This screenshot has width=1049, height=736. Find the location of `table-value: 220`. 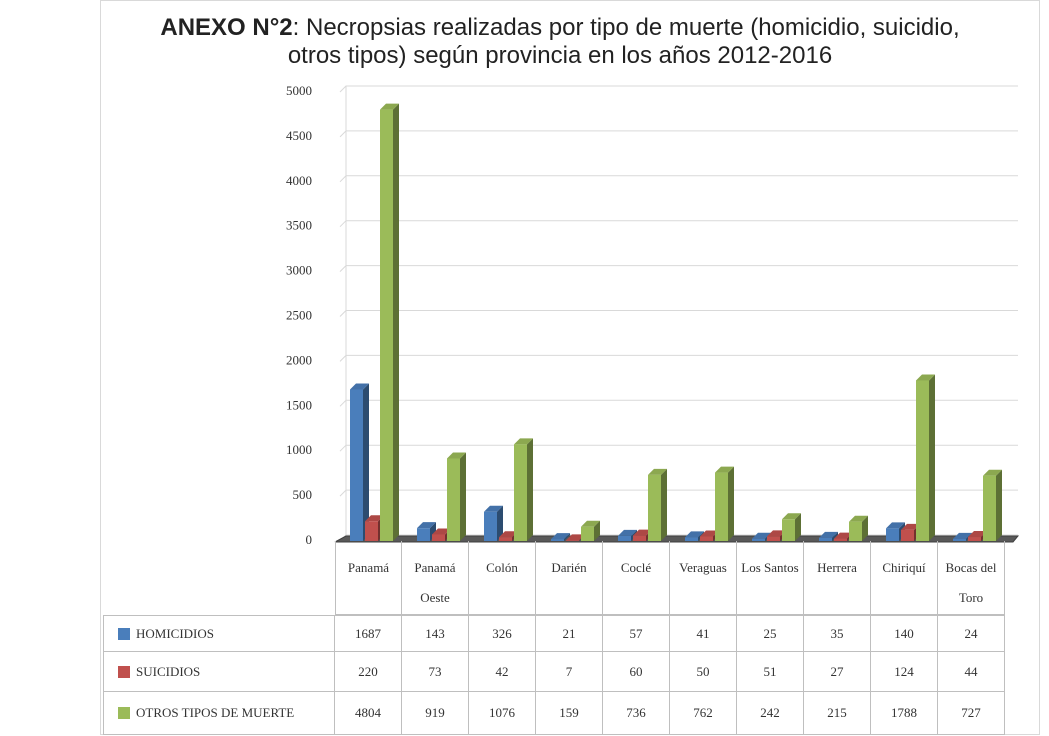

table-value: 220 is located at coordinates (368, 672).